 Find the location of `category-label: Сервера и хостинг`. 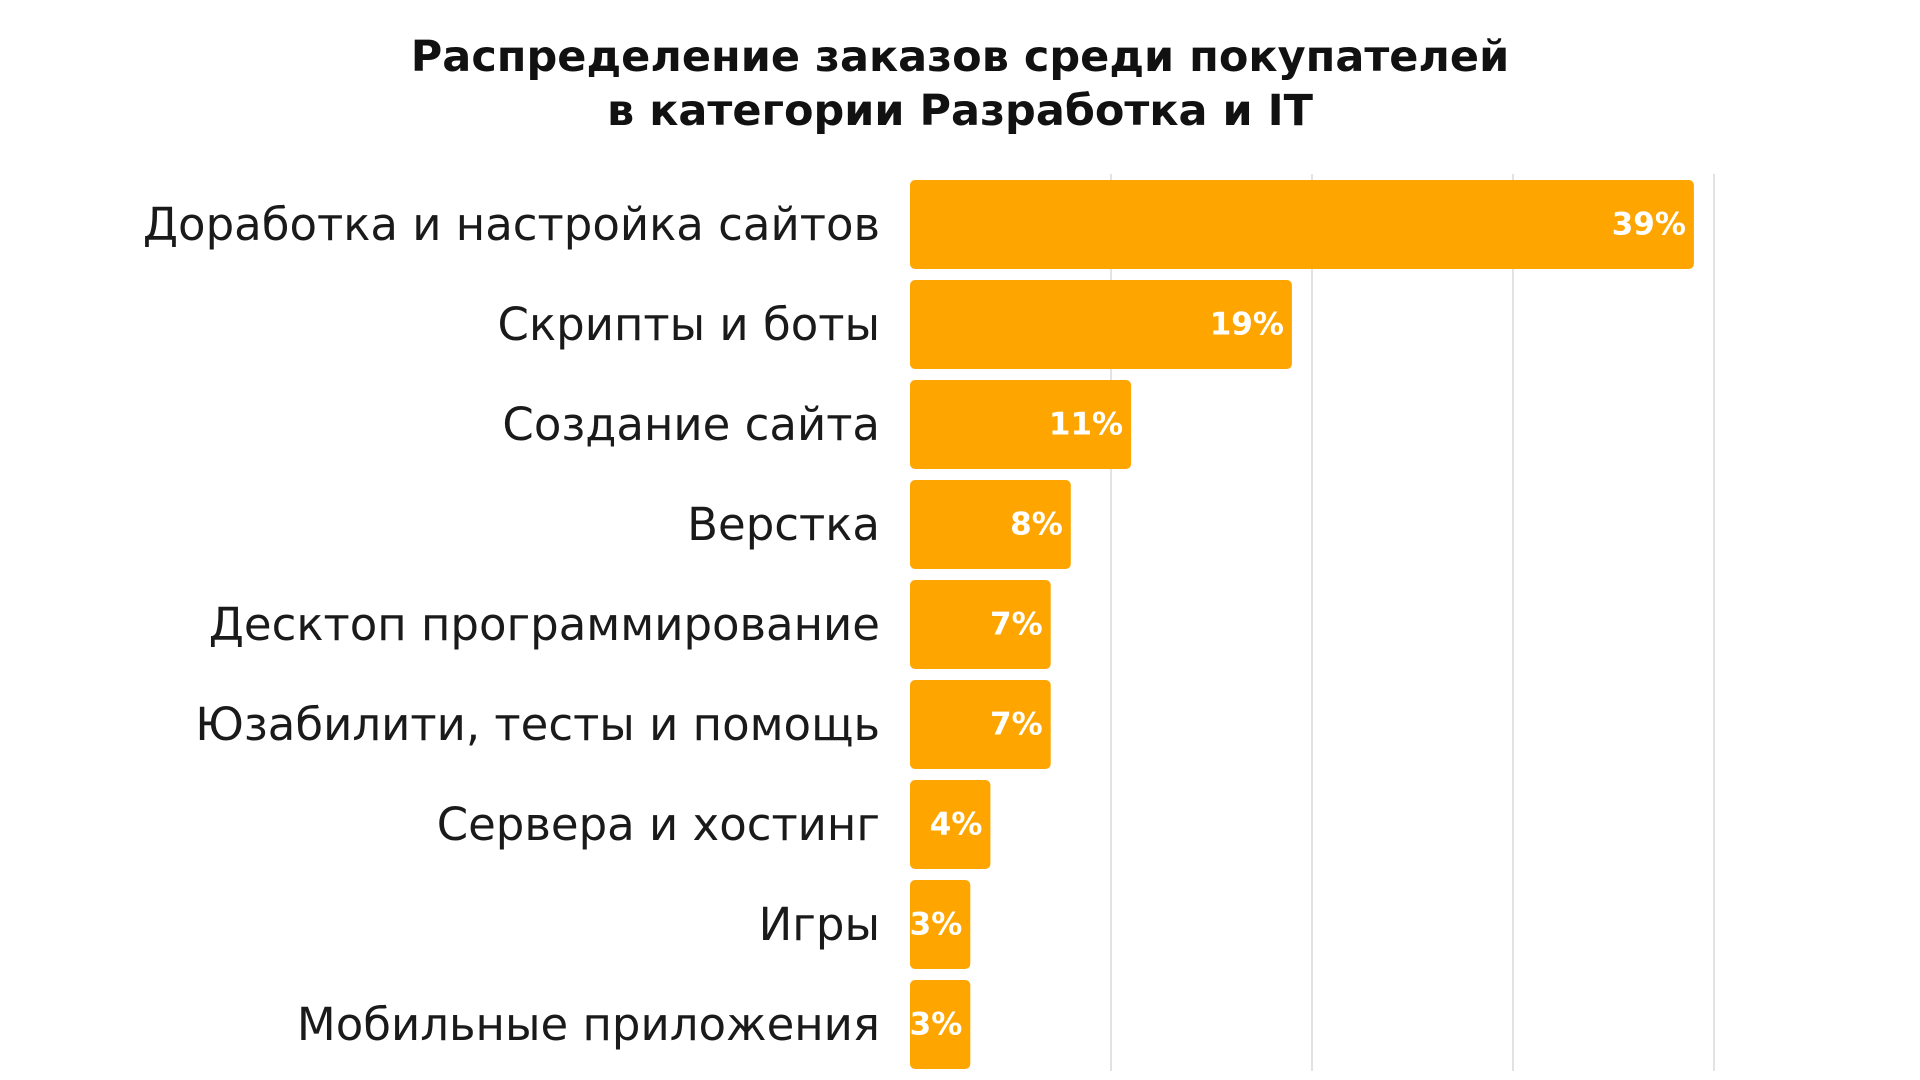

category-label: Сервера и хостинг is located at coordinates (658, 824).